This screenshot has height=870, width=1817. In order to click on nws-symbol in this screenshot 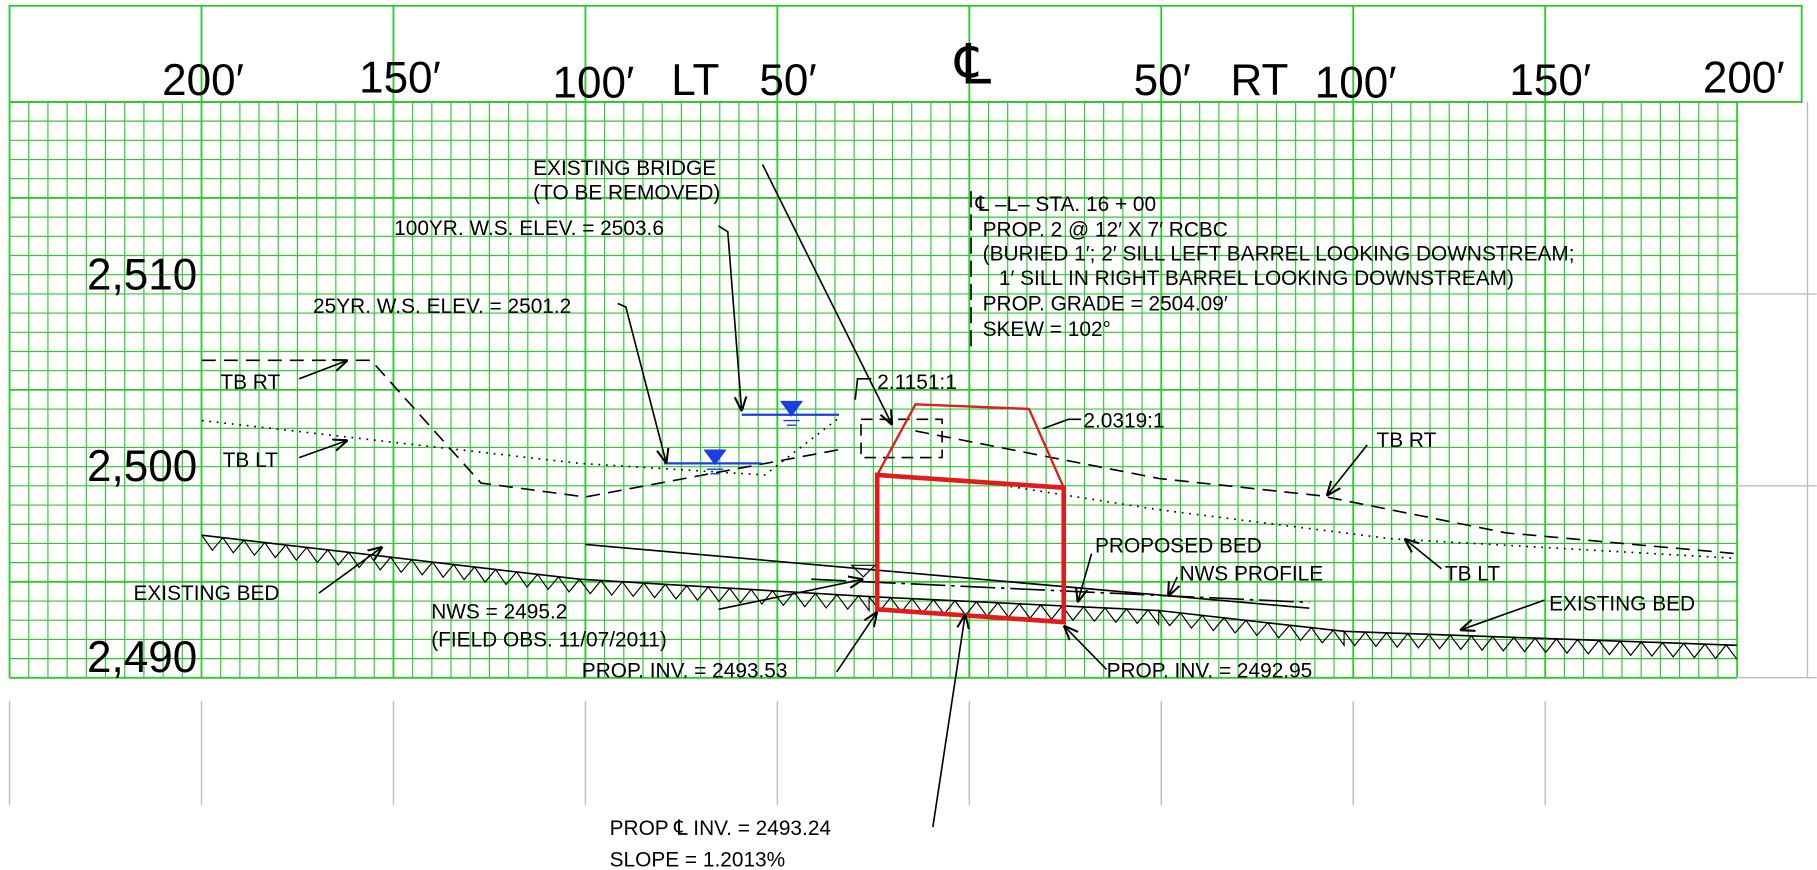, I will do `click(863, 571)`.